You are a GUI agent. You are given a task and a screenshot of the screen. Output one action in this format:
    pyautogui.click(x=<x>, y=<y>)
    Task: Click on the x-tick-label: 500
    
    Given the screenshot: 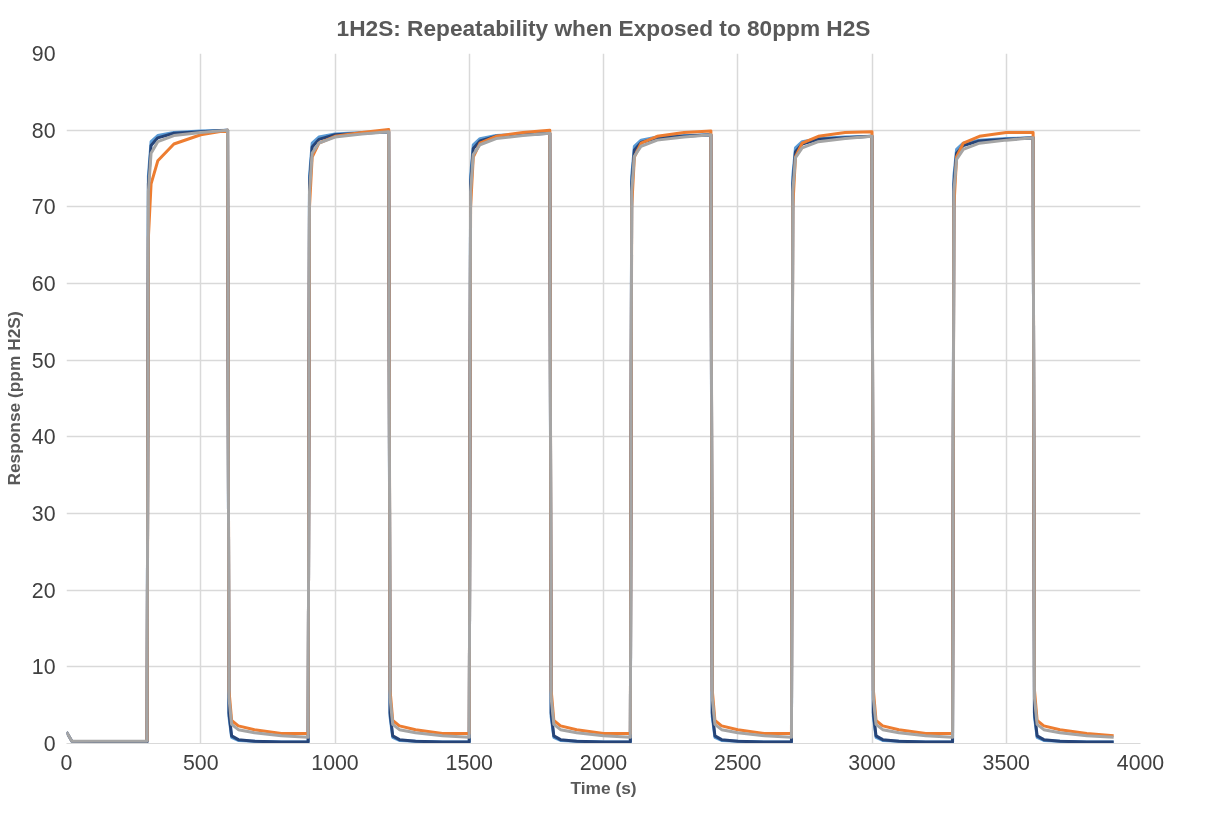 What is the action you would take?
    pyautogui.click(x=200, y=762)
    